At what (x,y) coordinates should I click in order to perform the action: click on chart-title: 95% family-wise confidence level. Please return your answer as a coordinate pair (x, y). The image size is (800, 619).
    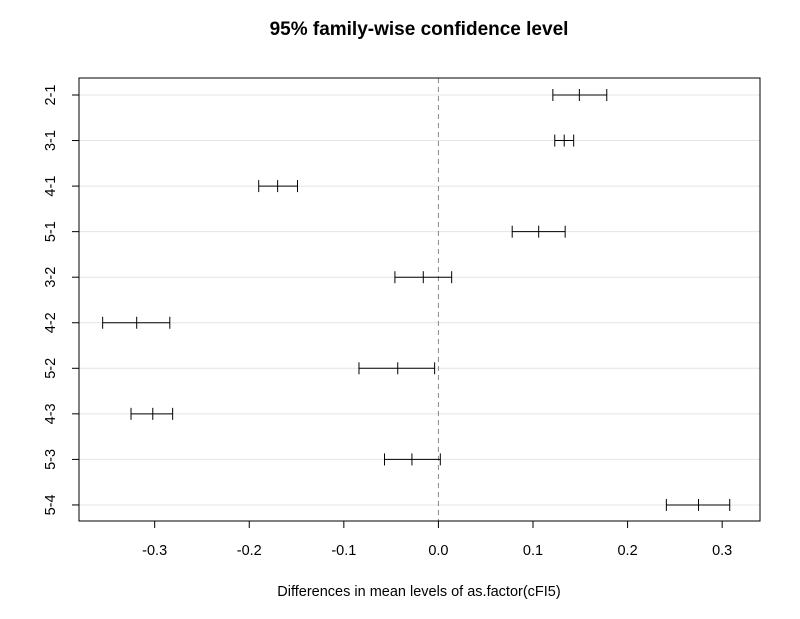
    Looking at the image, I should click on (419, 29).